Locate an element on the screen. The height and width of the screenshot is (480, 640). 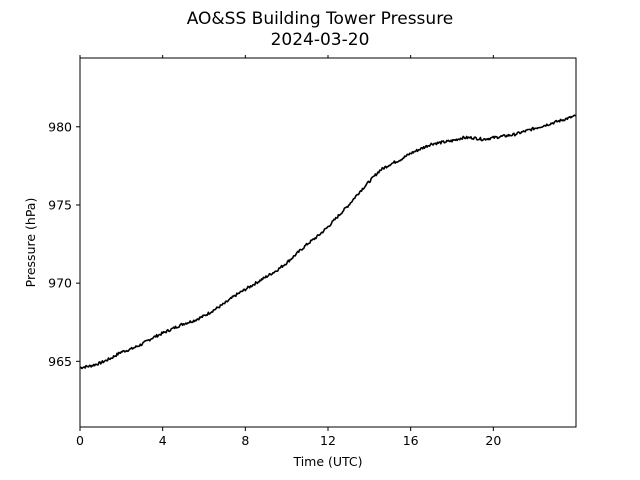
y-tick-label: 975 is located at coordinates (60, 204).